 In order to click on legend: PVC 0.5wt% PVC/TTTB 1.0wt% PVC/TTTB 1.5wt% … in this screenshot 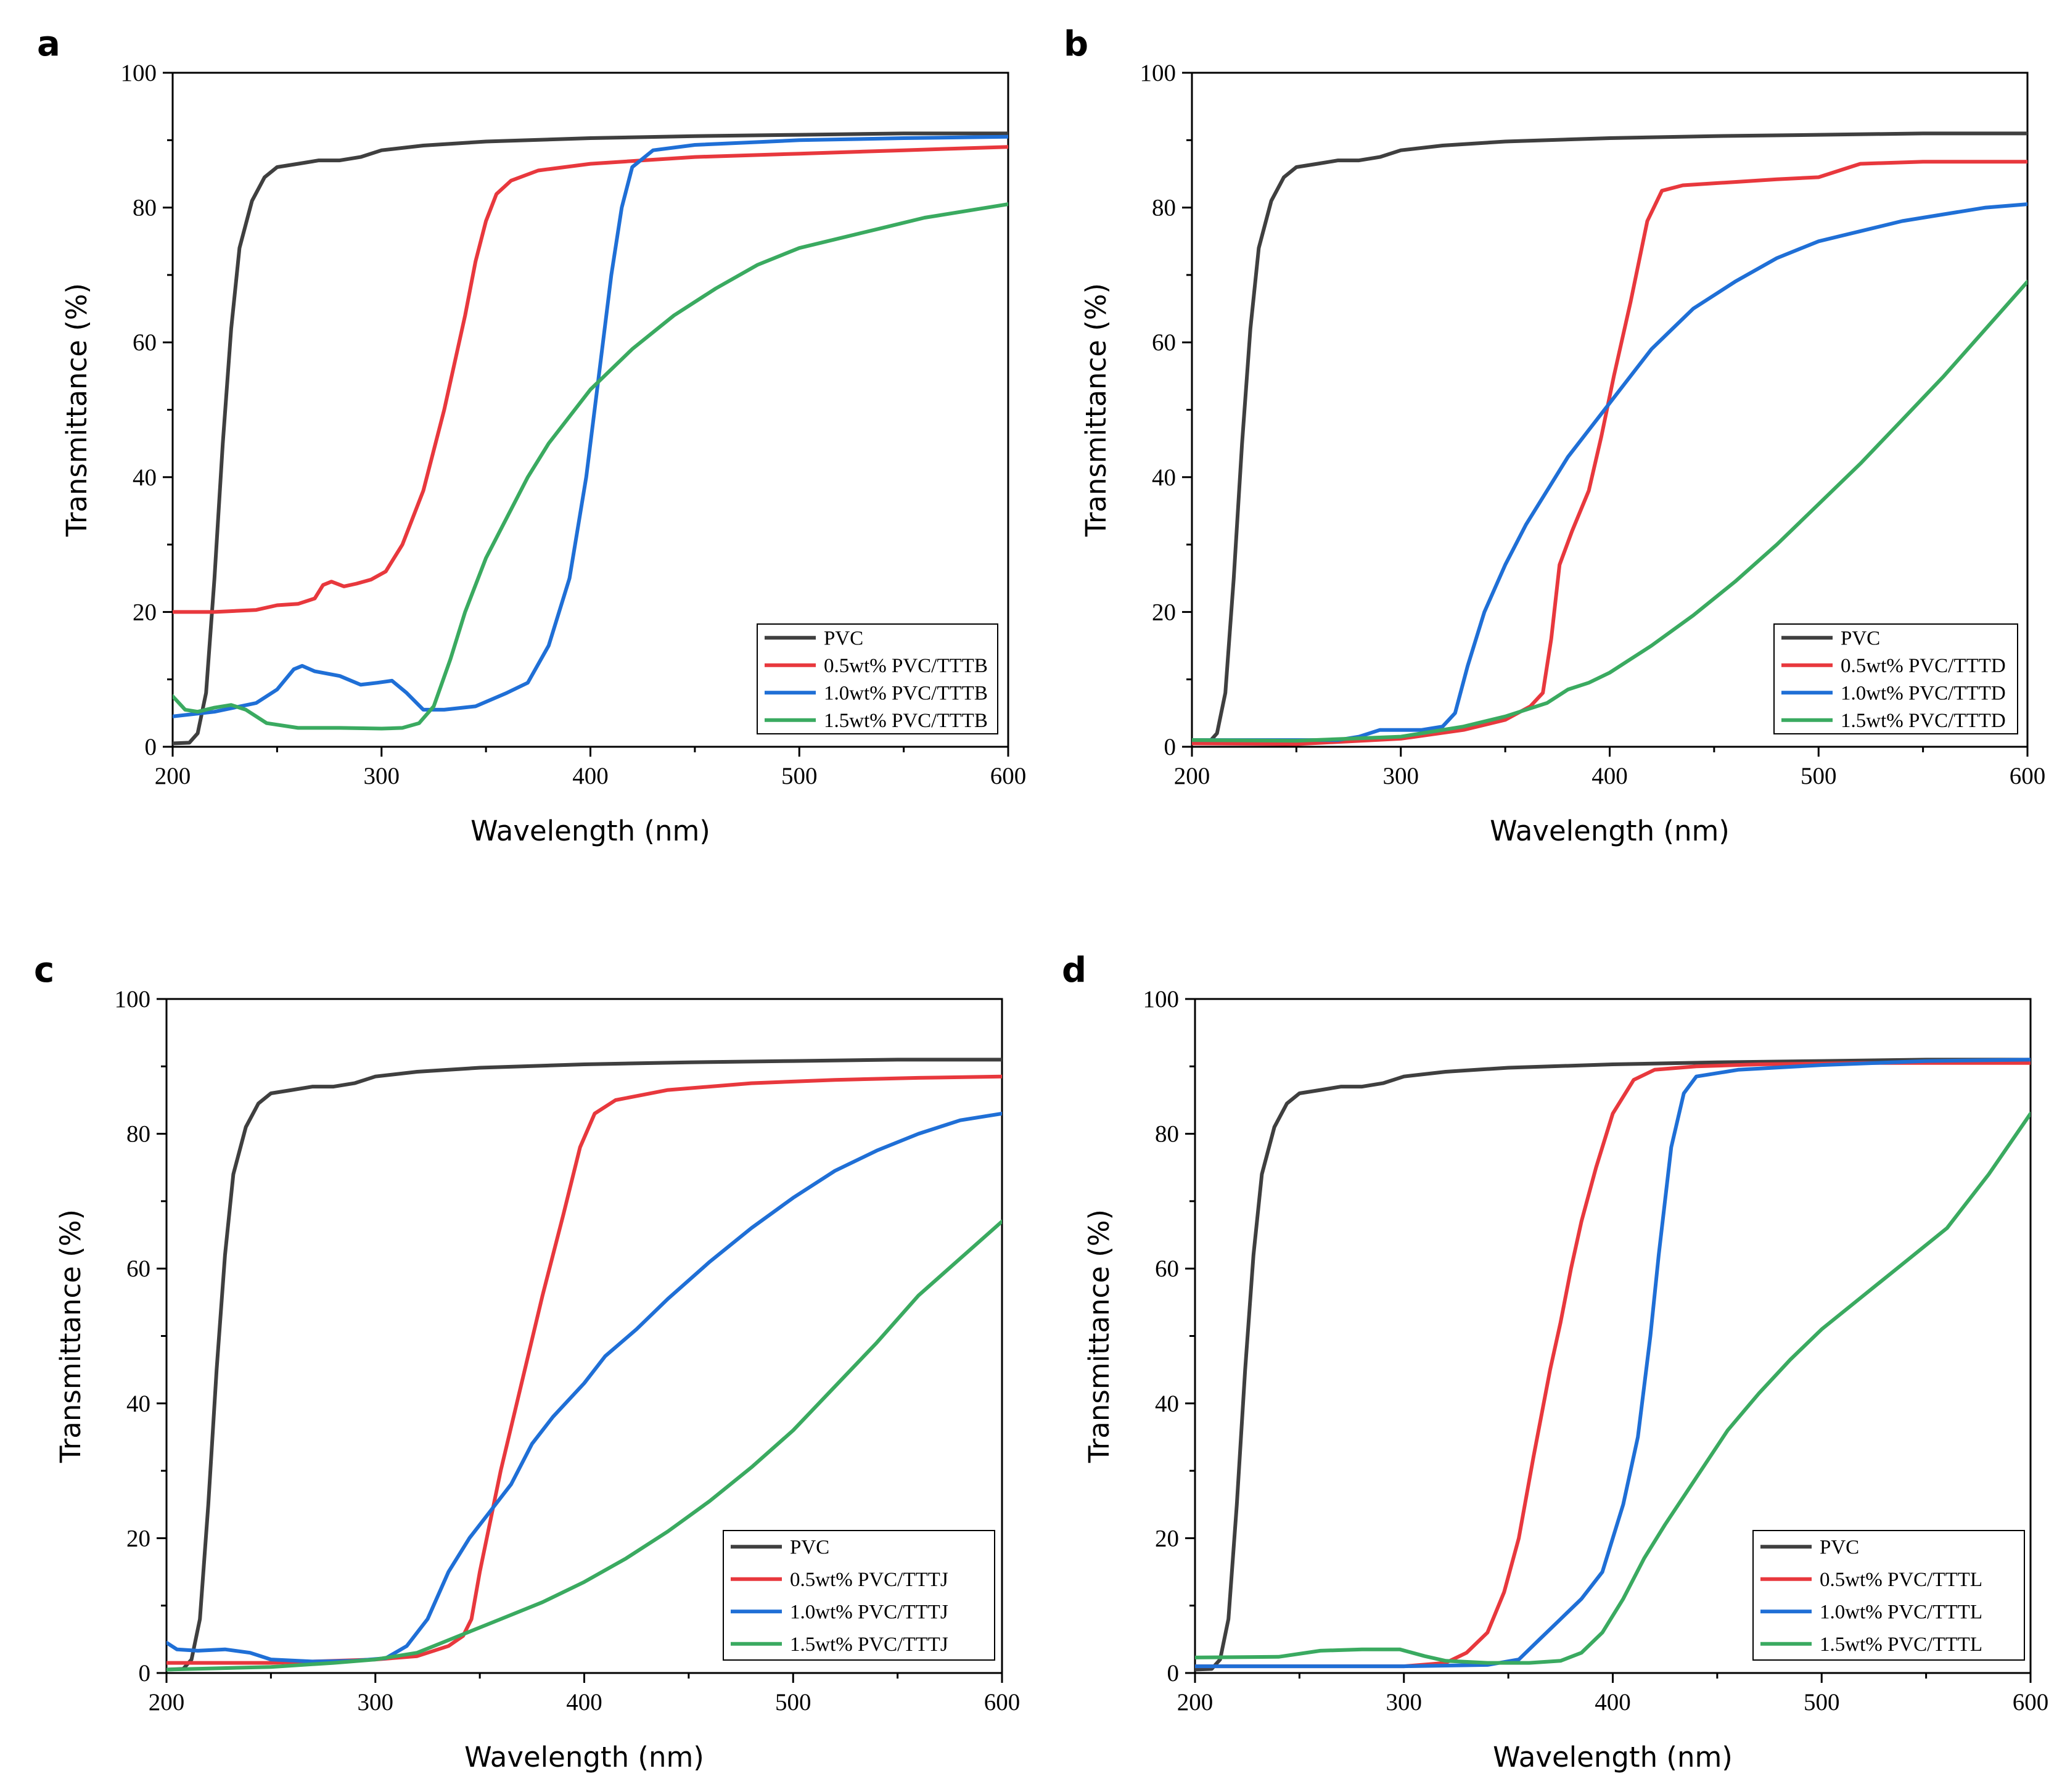, I will do `click(877, 678)`.